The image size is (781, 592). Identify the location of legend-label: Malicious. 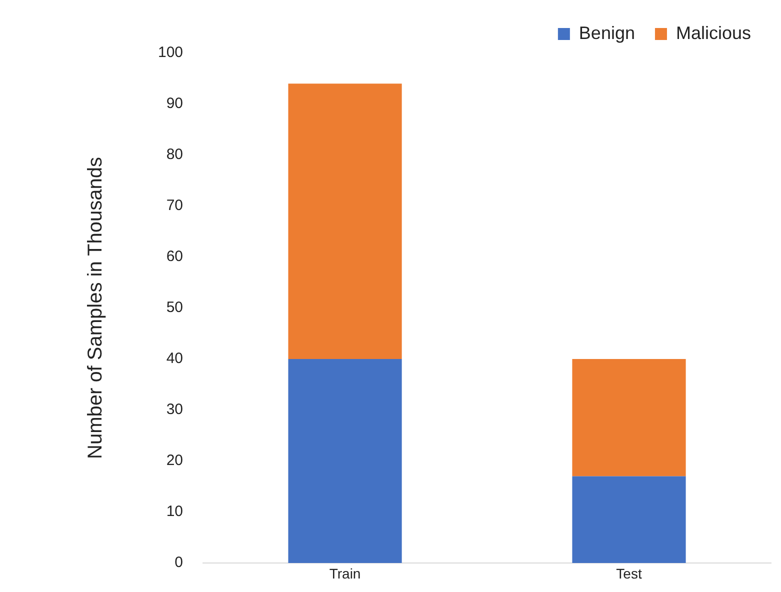
(714, 32).